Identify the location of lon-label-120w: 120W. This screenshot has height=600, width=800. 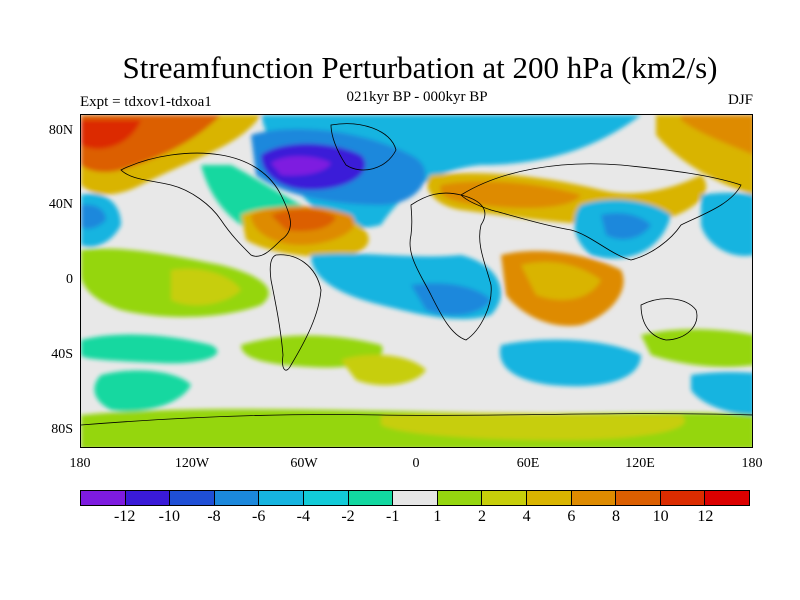
(192, 463).